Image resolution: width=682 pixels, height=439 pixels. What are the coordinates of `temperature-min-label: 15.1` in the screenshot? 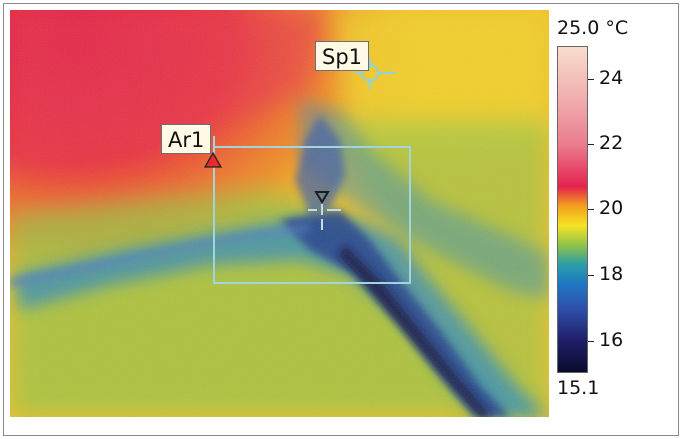 It's located at (578, 388).